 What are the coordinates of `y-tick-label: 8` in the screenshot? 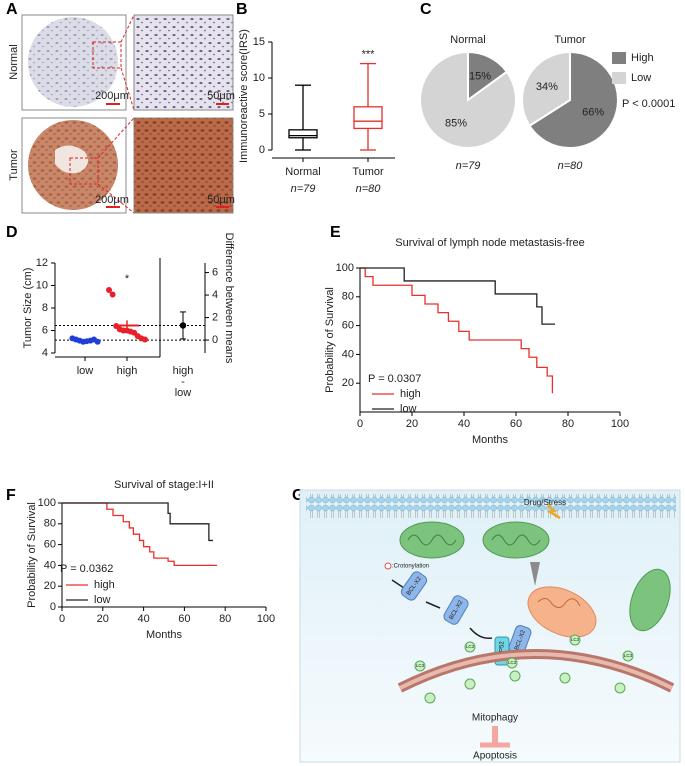 It's located at (45, 308).